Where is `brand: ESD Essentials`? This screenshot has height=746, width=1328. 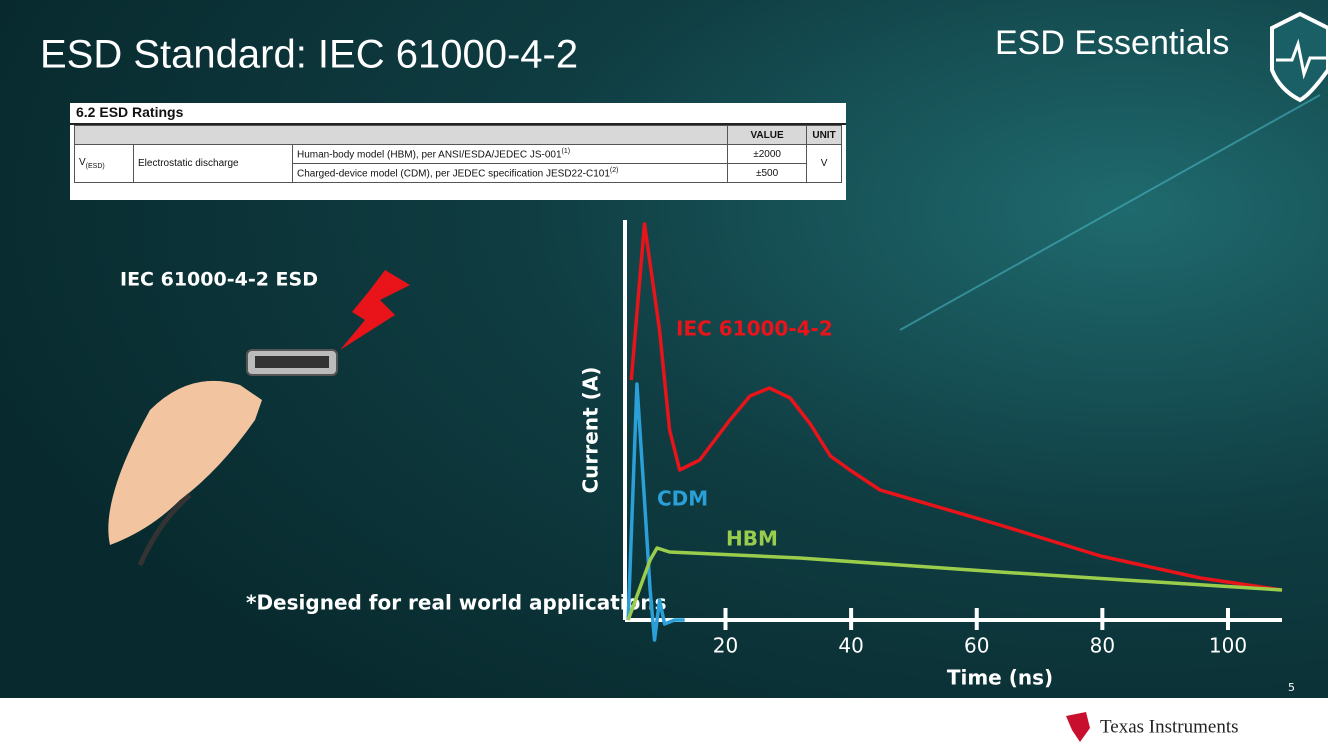
brand: ESD Essentials is located at coordinates (1112, 43).